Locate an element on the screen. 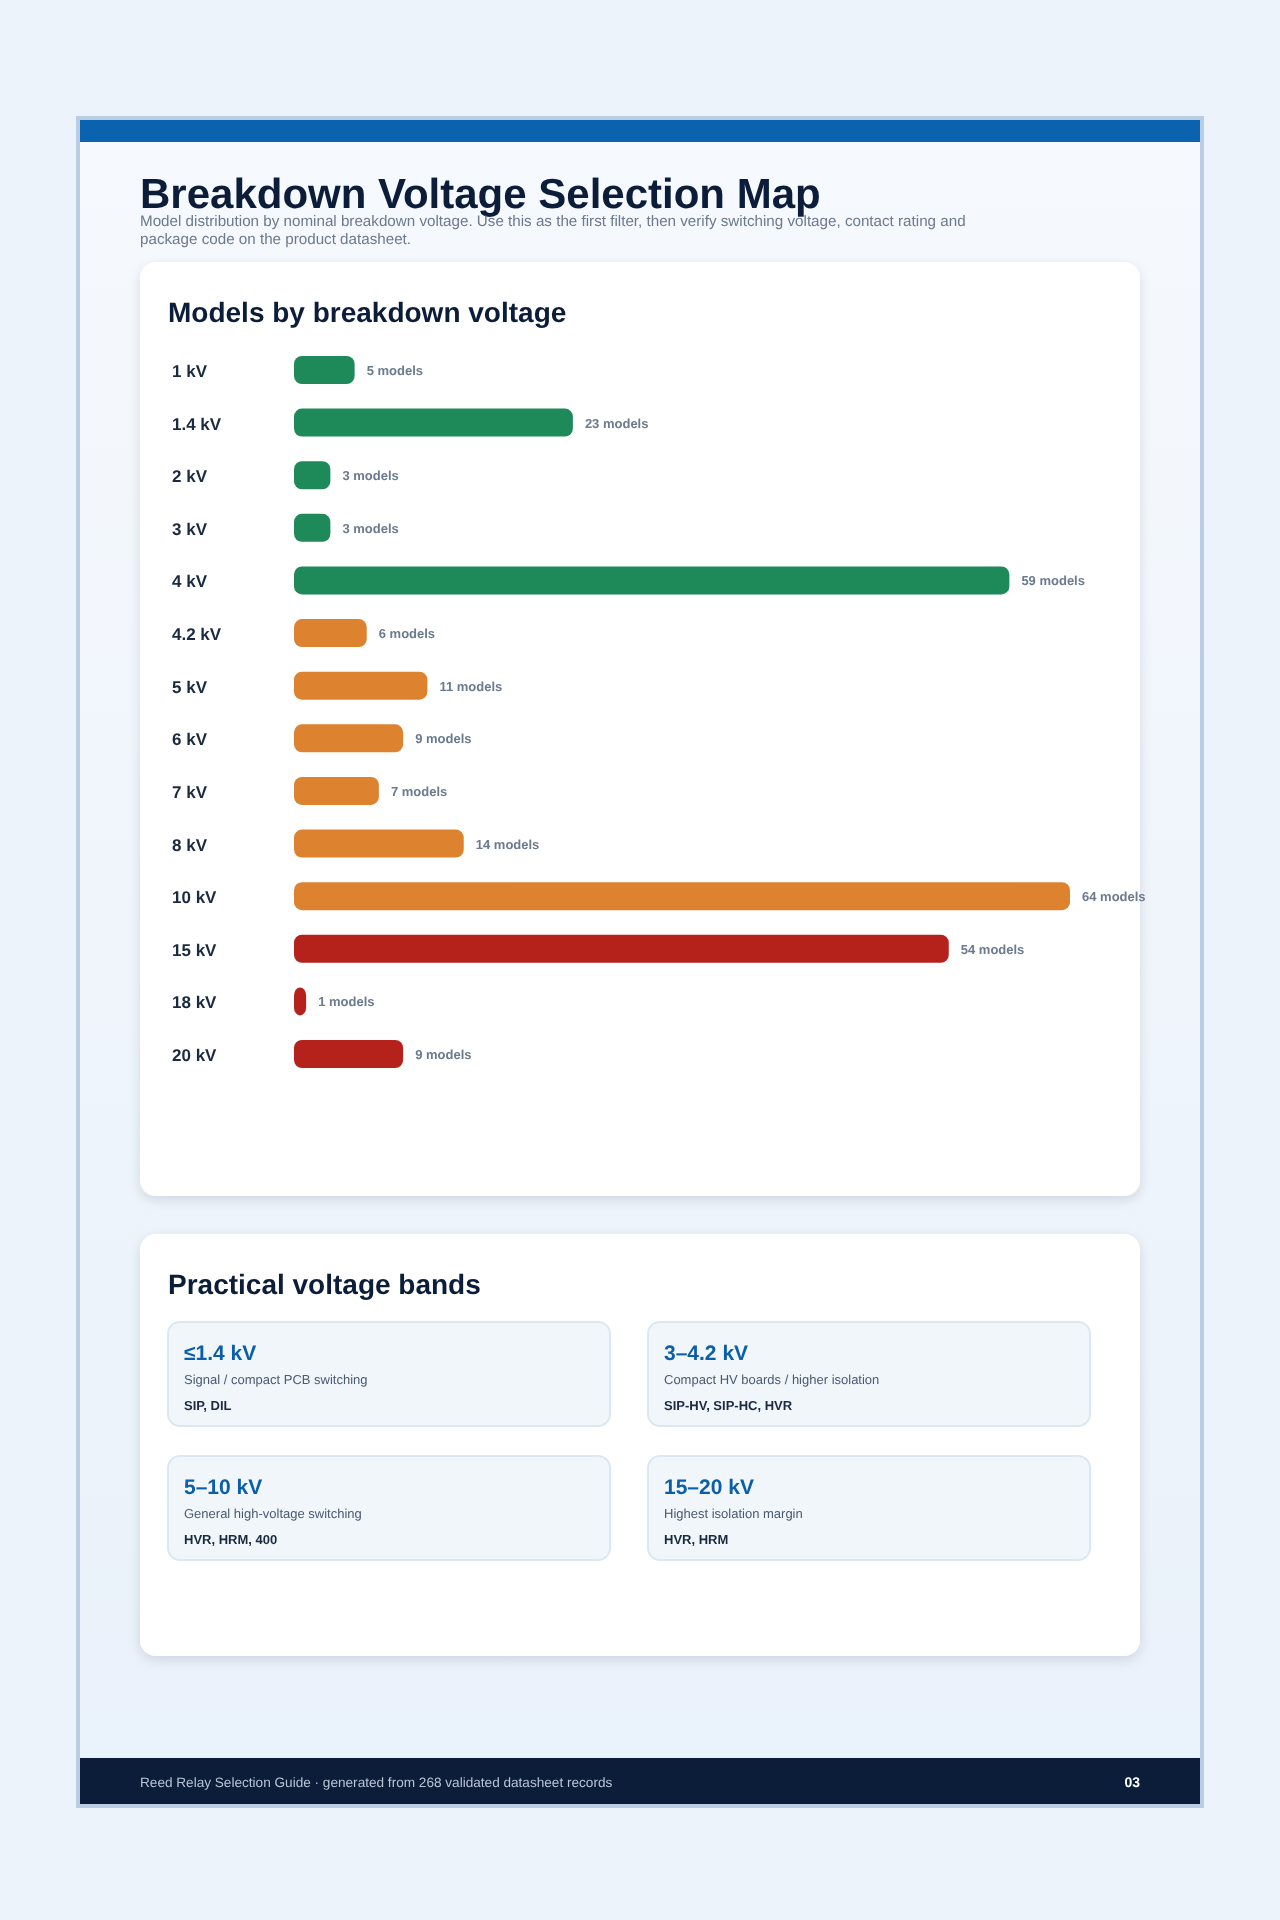  y-tick-label: 1 kV is located at coordinates (190, 371).